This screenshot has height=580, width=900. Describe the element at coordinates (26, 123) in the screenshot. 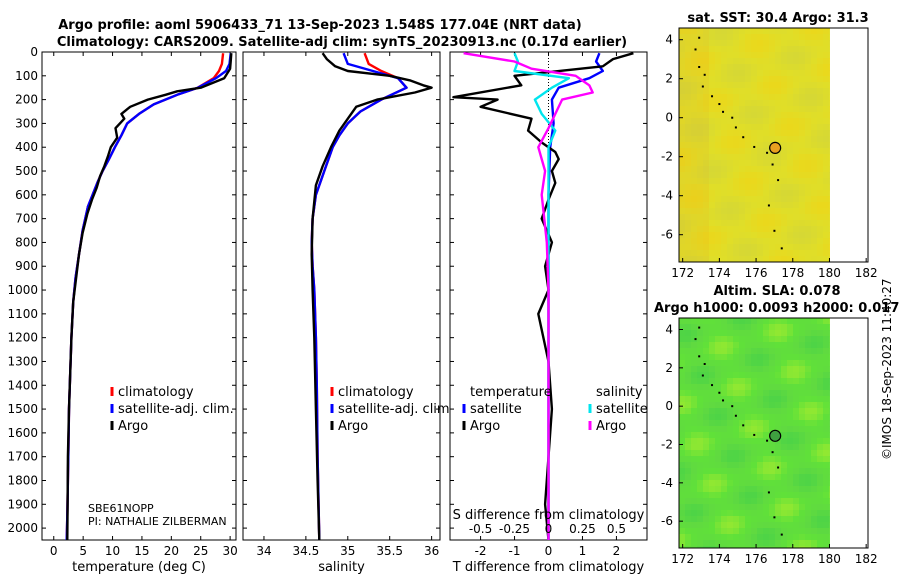

I see `depth-tick-label: 300` at that location.